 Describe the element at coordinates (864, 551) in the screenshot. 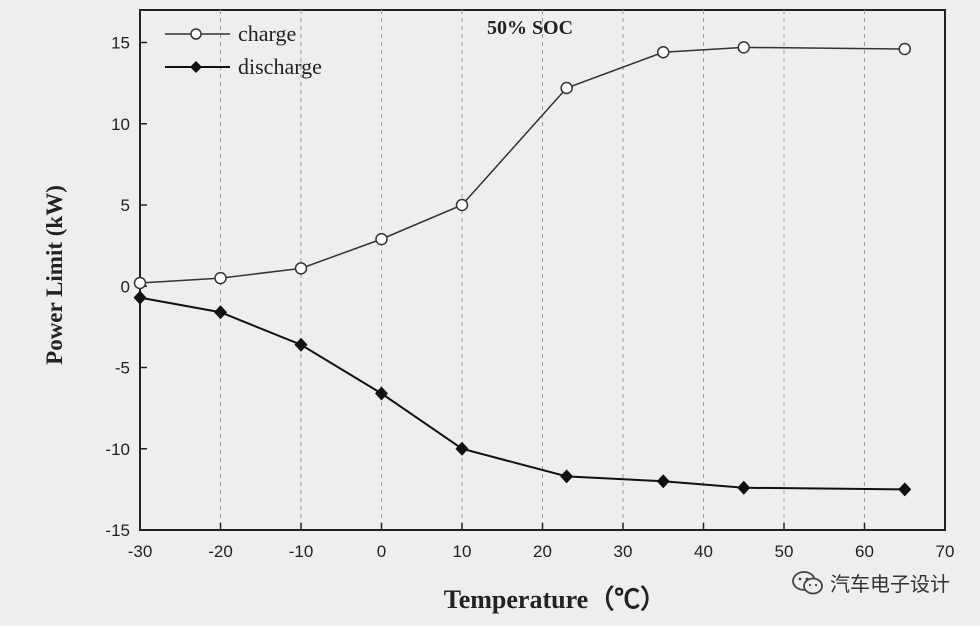

I see `x-tick-label: 60` at that location.